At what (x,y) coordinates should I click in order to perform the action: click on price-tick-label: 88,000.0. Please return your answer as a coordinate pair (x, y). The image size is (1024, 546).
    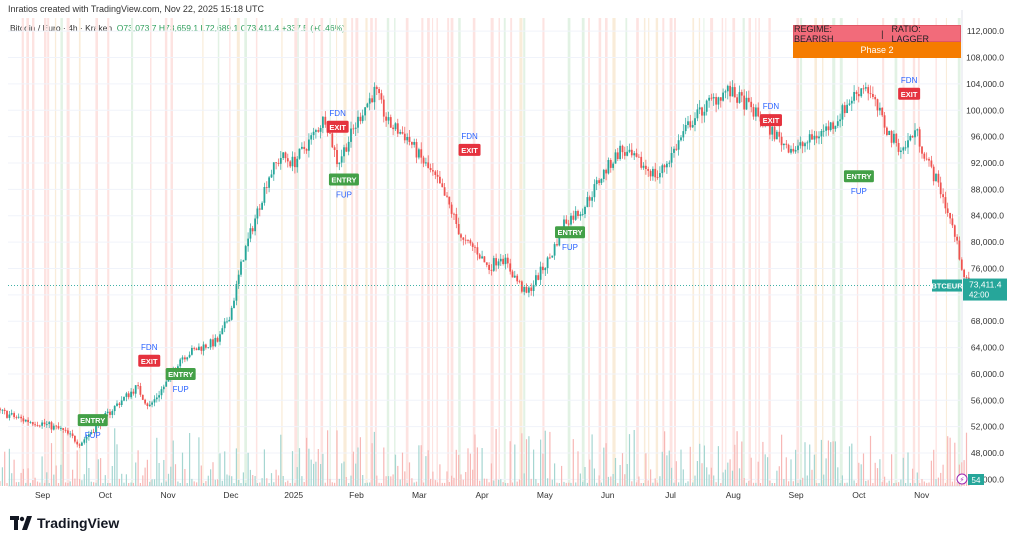
    Looking at the image, I should click on (987, 189).